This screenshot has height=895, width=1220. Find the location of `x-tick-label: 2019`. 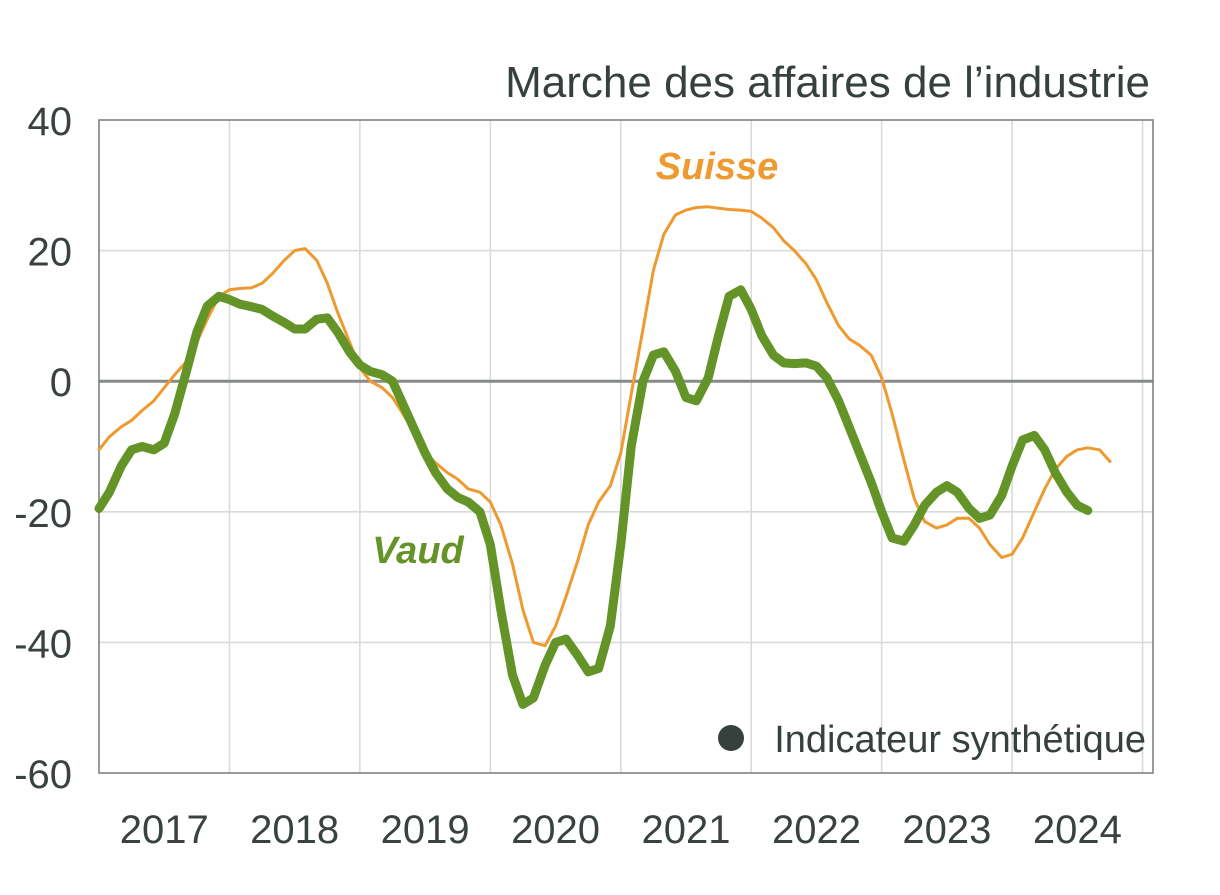

x-tick-label: 2019 is located at coordinates (425, 830).